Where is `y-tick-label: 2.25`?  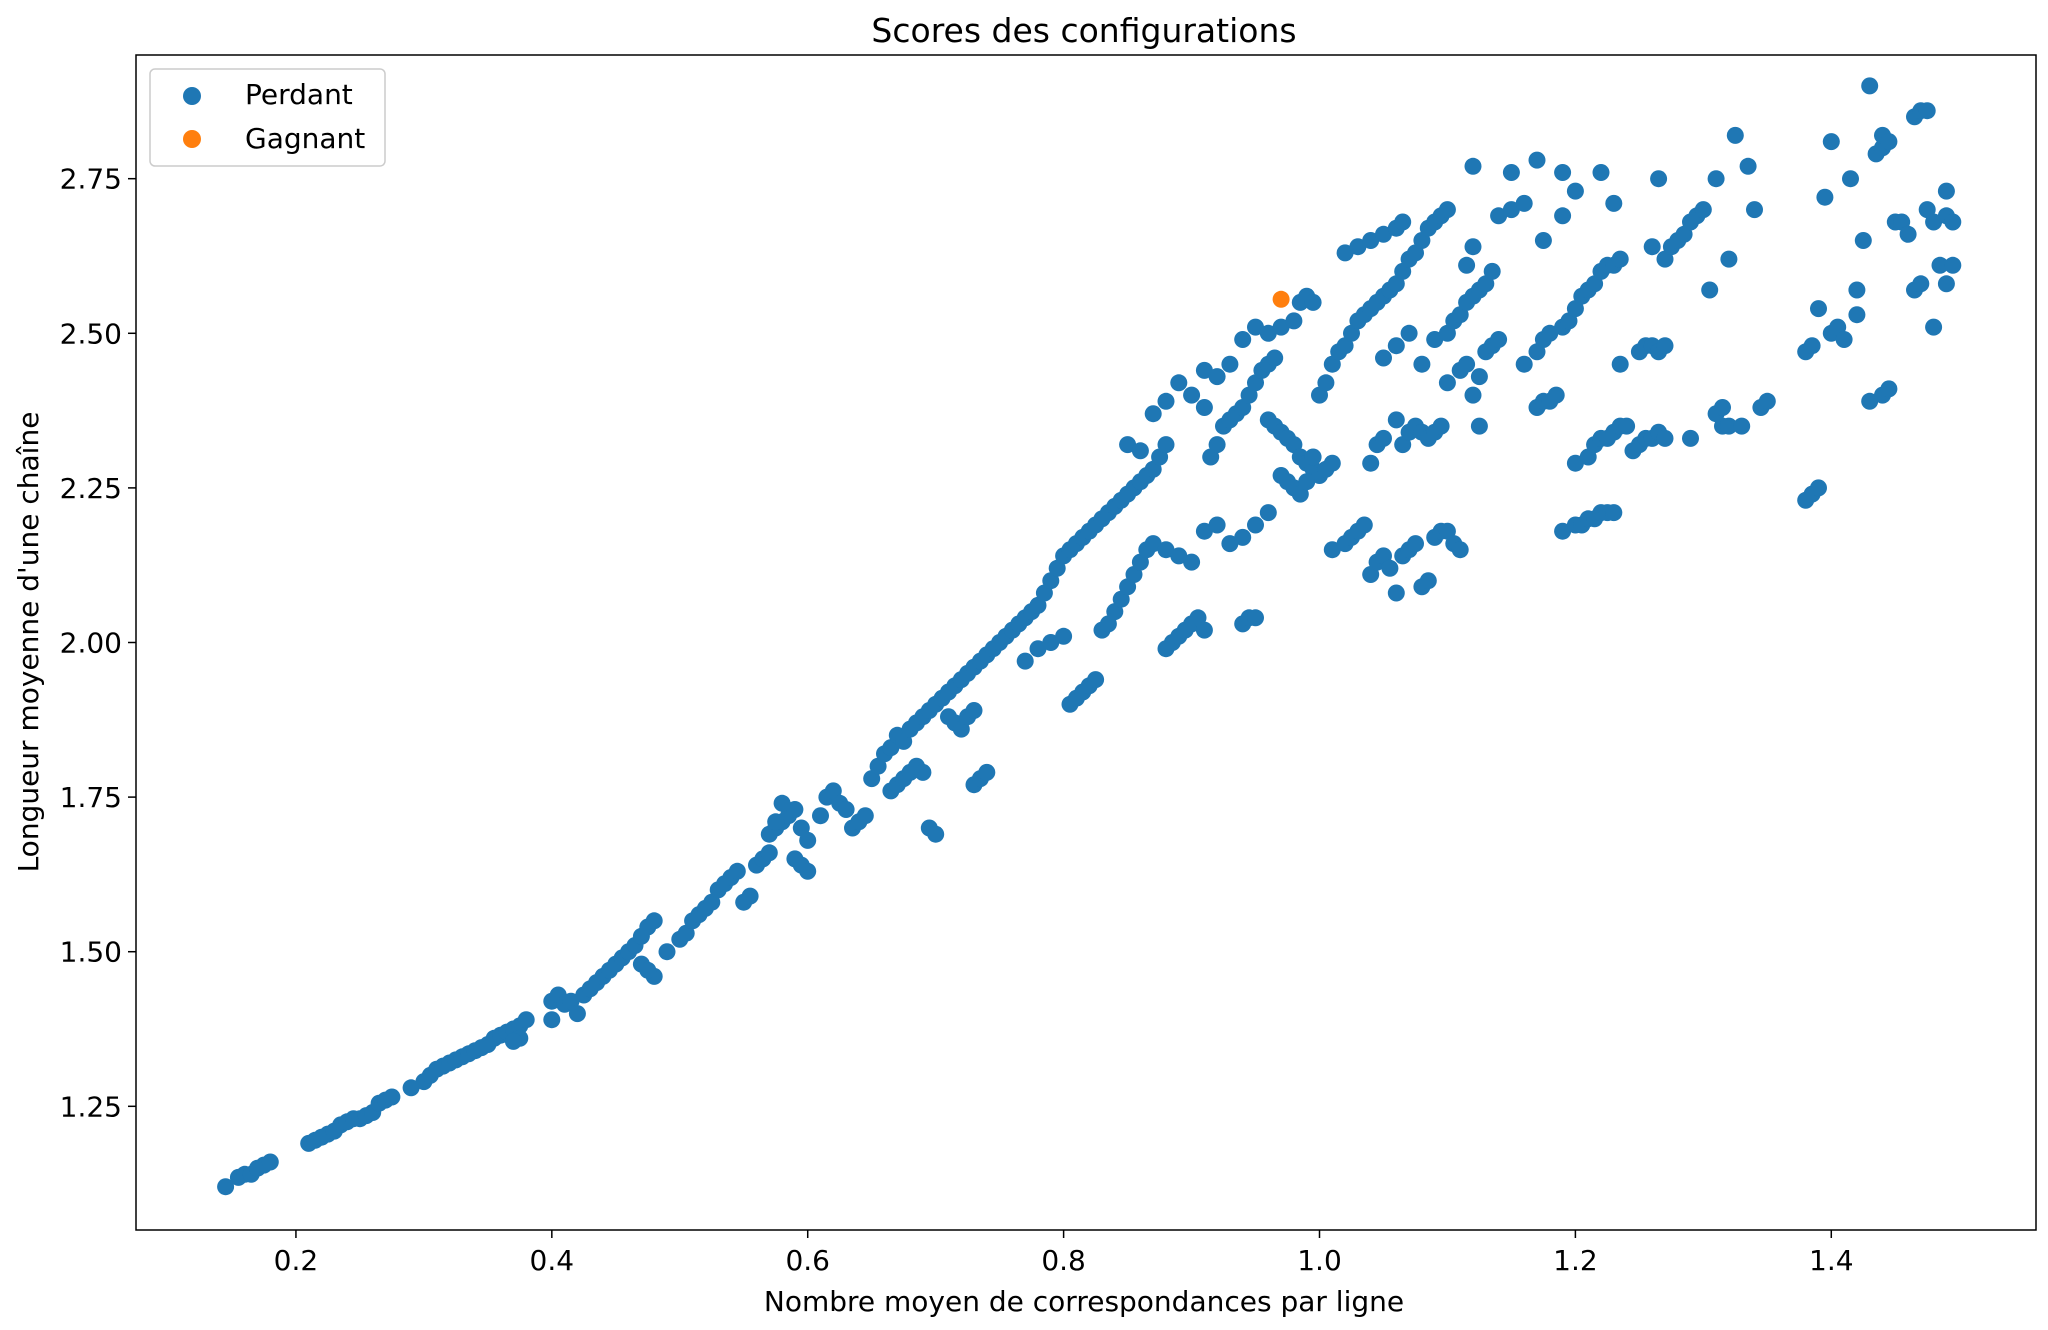 y-tick-label: 2.25 is located at coordinates (91, 488).